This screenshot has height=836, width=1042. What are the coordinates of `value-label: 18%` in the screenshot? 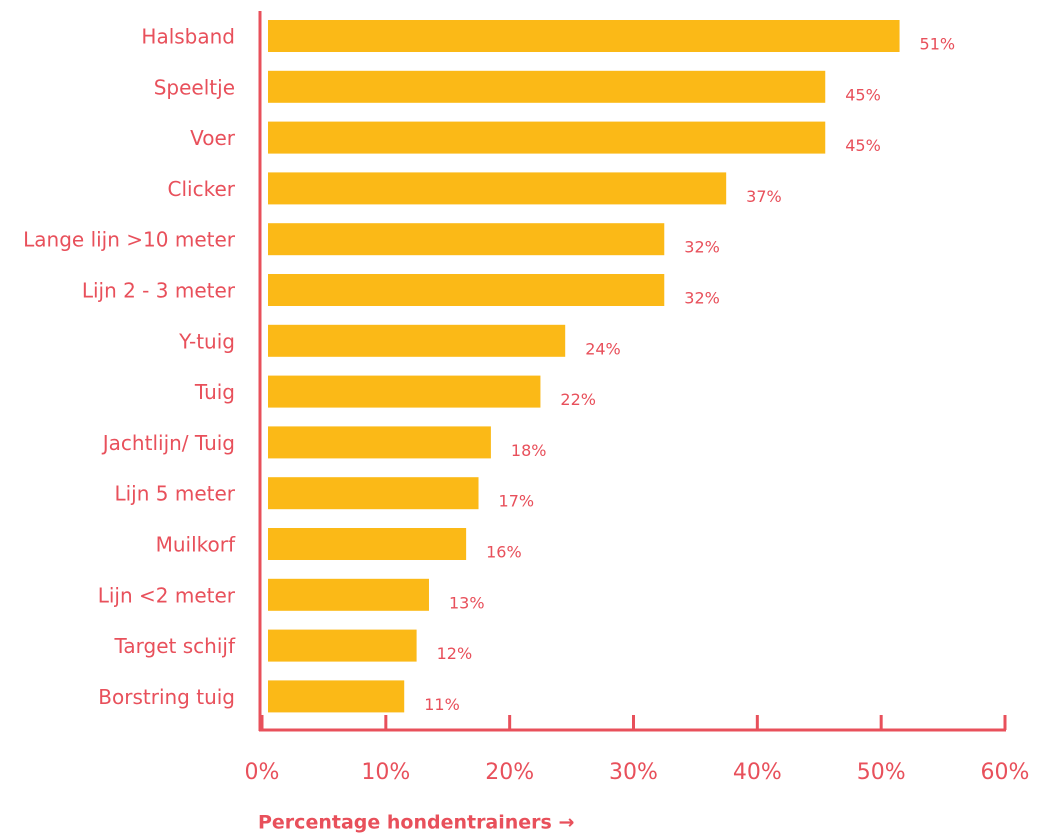 It's located at (529, 450).